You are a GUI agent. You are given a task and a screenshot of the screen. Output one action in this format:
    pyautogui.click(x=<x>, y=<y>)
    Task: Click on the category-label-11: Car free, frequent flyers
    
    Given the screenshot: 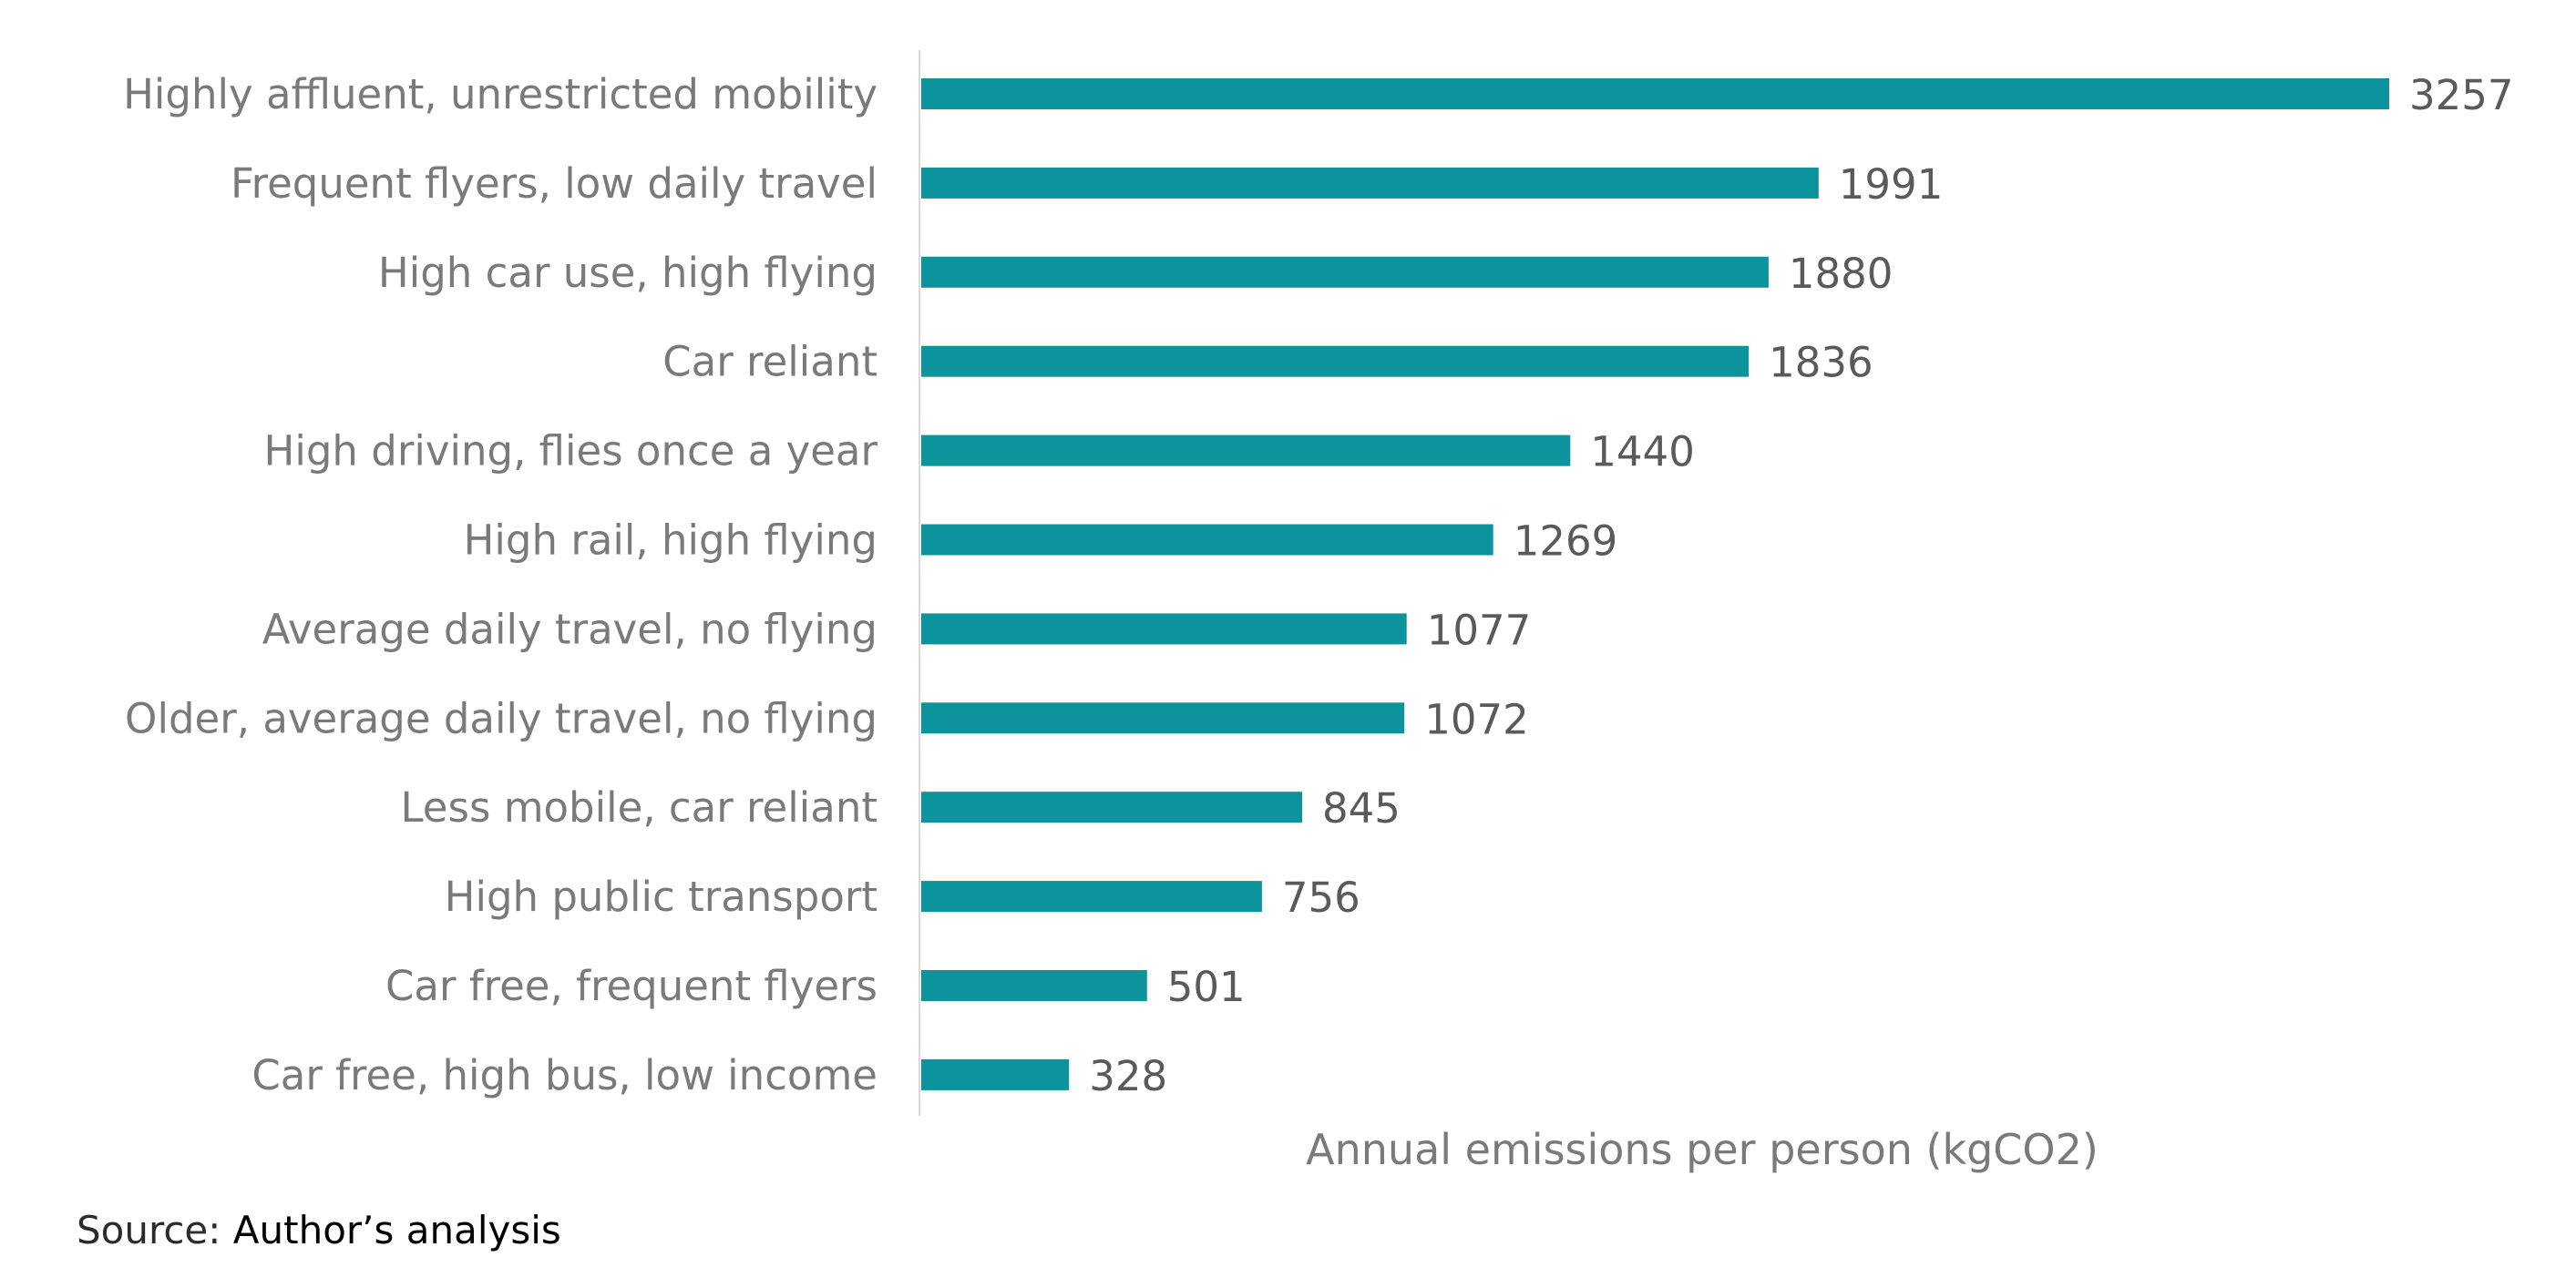 What is the action you would take?
    pyautogui.click(x=631, y=986)
    